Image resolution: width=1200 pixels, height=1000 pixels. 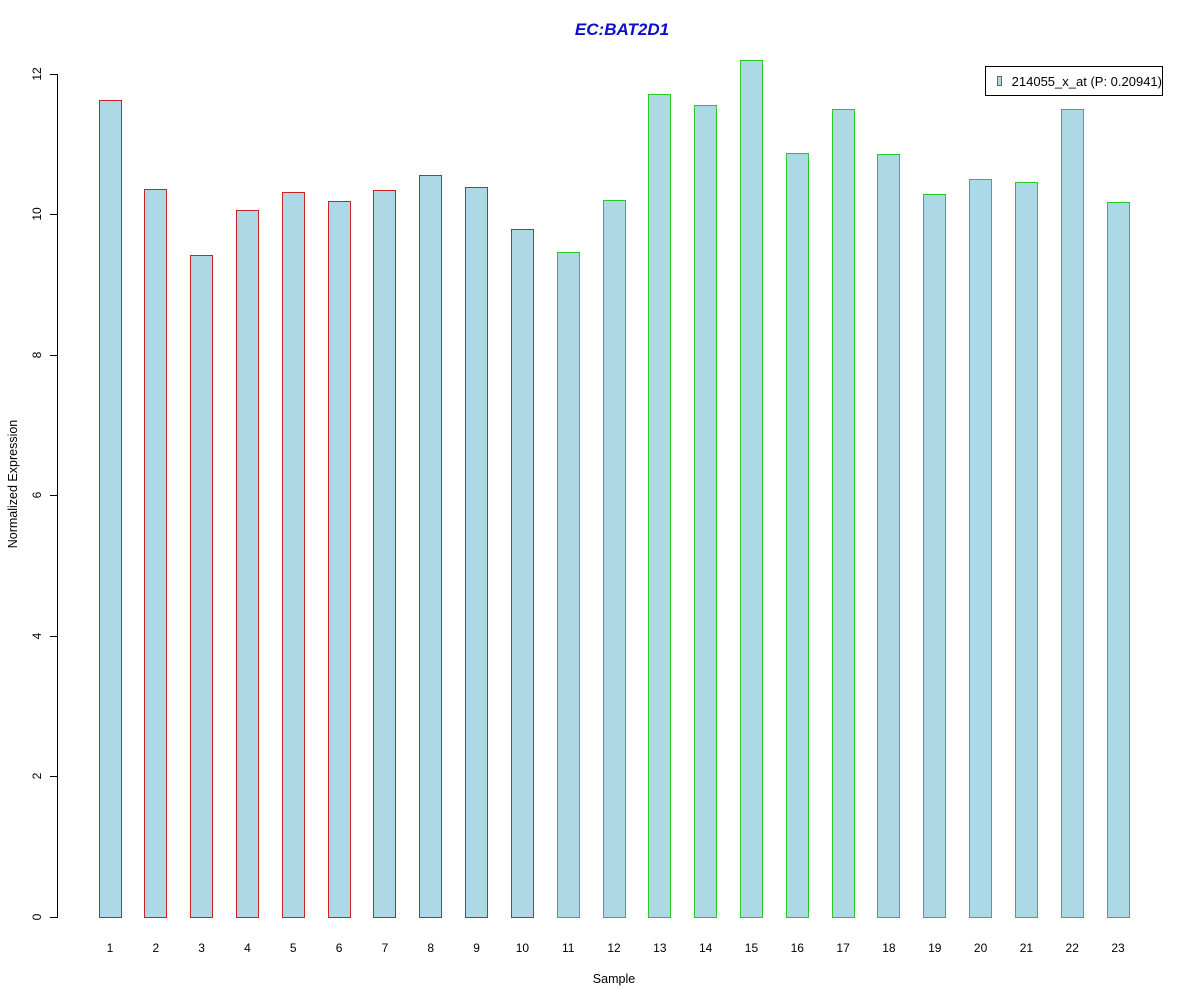 I want to click on x-tick-label: 18, so click(x=889, y=948).